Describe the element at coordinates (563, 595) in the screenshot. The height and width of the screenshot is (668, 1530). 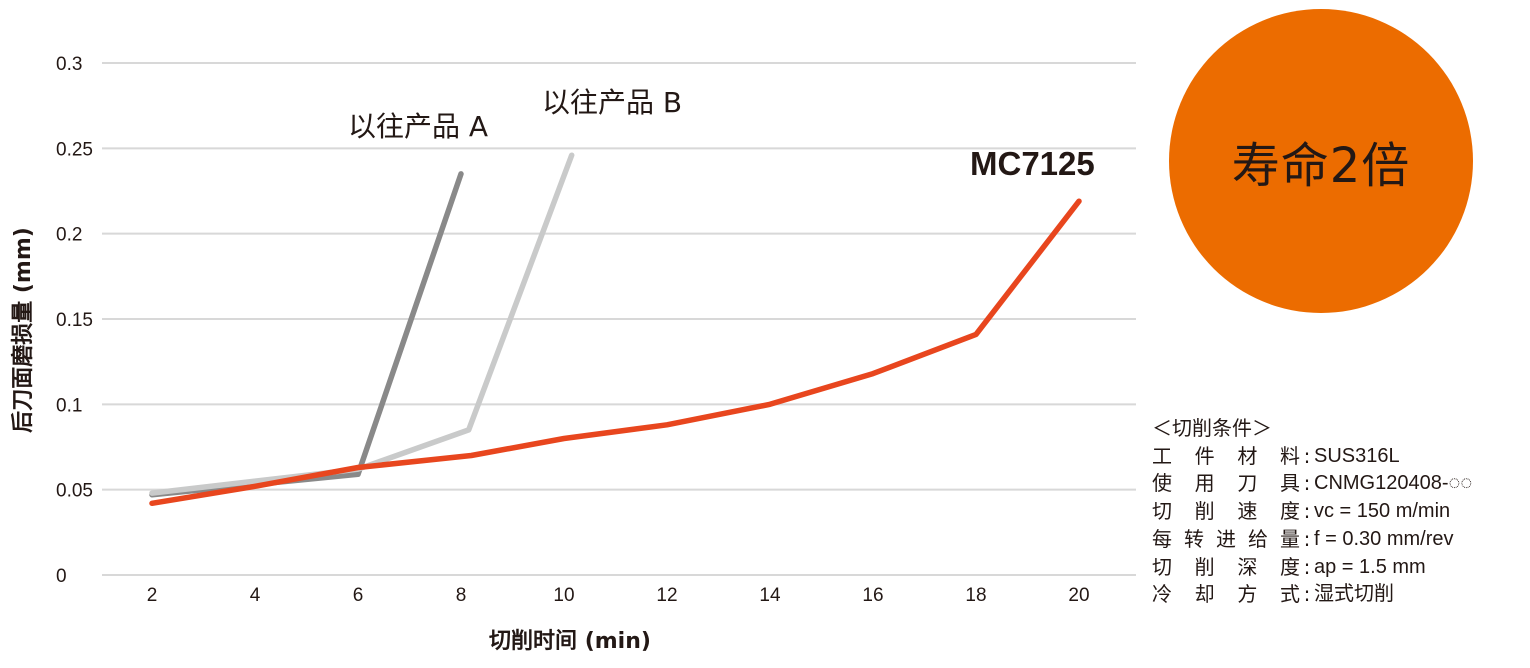
I see `x-tick-label: 10` at that location.